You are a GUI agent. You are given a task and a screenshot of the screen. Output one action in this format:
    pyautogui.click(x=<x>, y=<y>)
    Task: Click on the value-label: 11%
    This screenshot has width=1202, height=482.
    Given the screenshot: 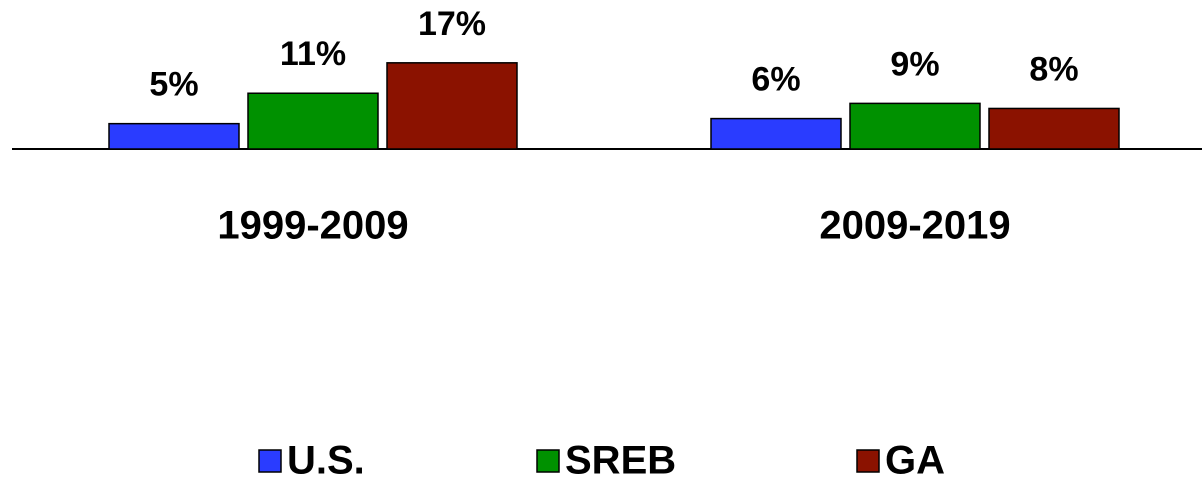 What is the action you would take?
    pyautogui.click(x=313, y=54)
    